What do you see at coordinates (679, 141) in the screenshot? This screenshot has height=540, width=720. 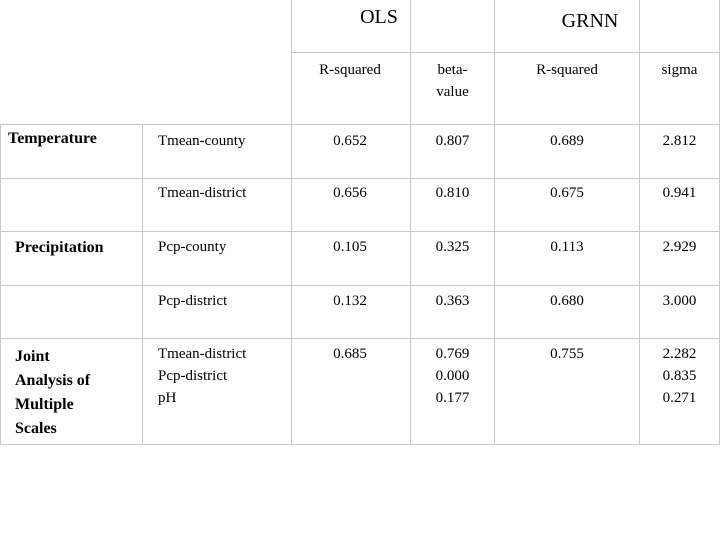 I see `sigma-cell: 2.812` at bounding box center [679, 141].